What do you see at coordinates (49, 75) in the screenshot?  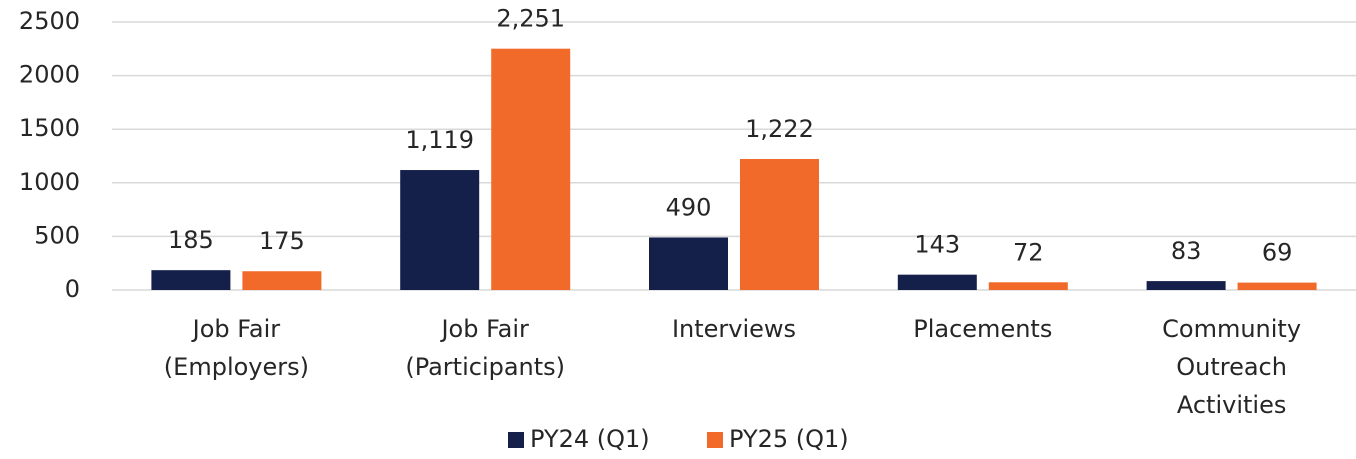 I see `y-tick-label: 2000` at bounding box center [49, 75].